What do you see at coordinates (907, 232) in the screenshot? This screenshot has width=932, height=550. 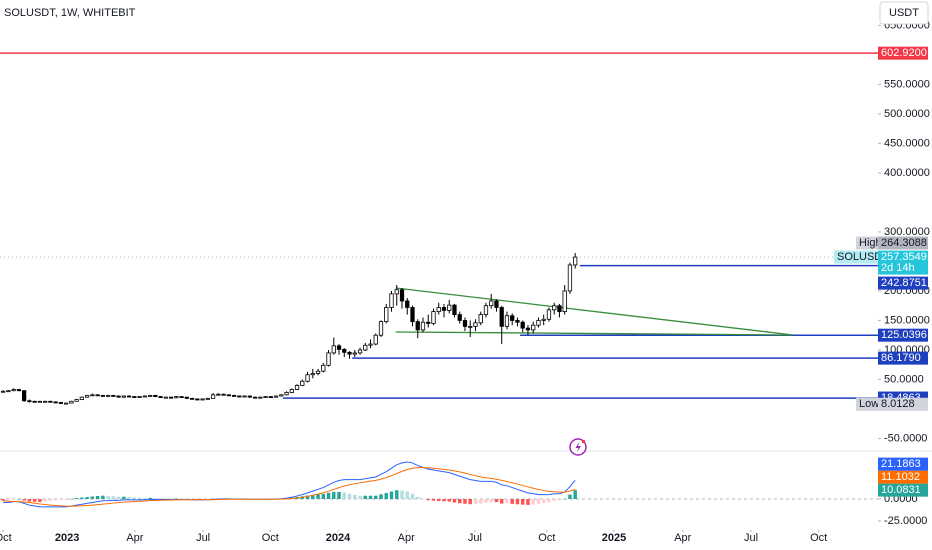 I see `y-tick-label: 300.0000` at bounding box center [907, 232].